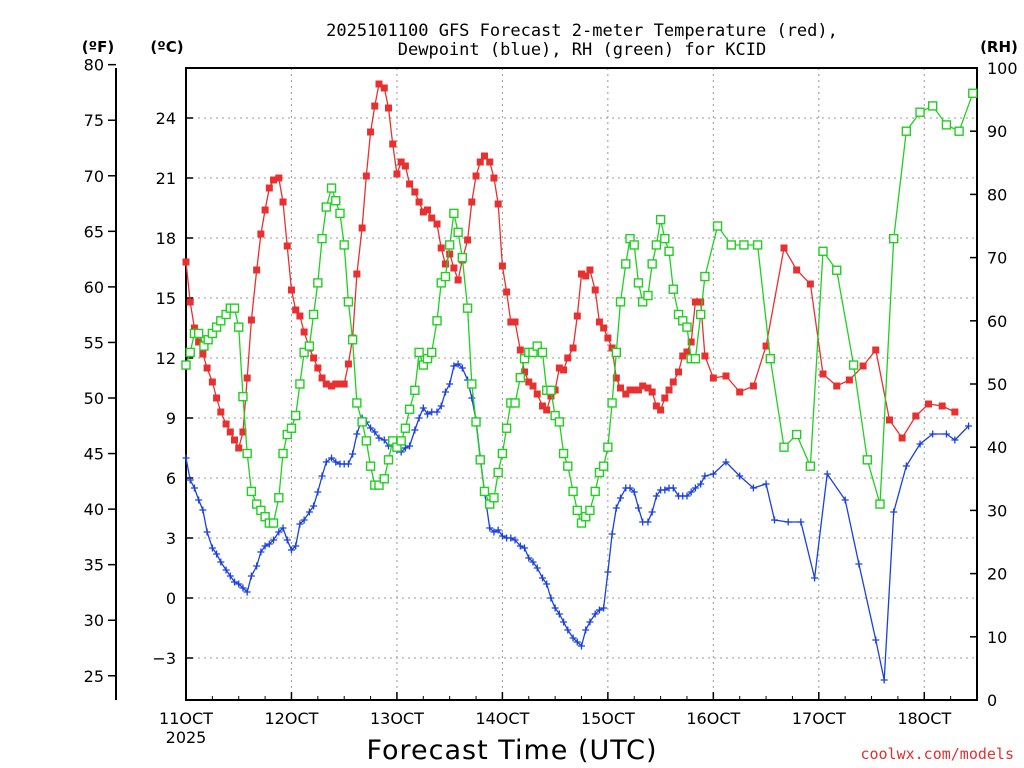  Describe the element at coordinates (997, 321) in the screenshot. I see `rh-tick-label: 60` at that location.